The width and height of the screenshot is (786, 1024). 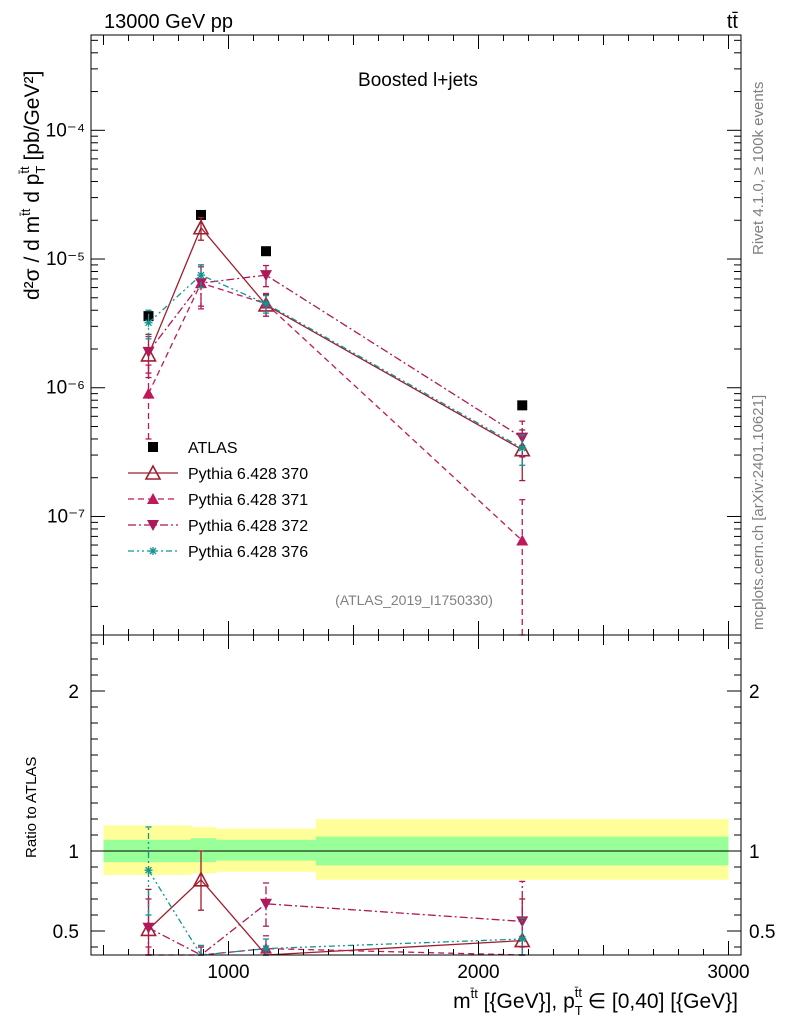 I want to click on header-left: 13000 GeV pp, so click(x=168, y=22).